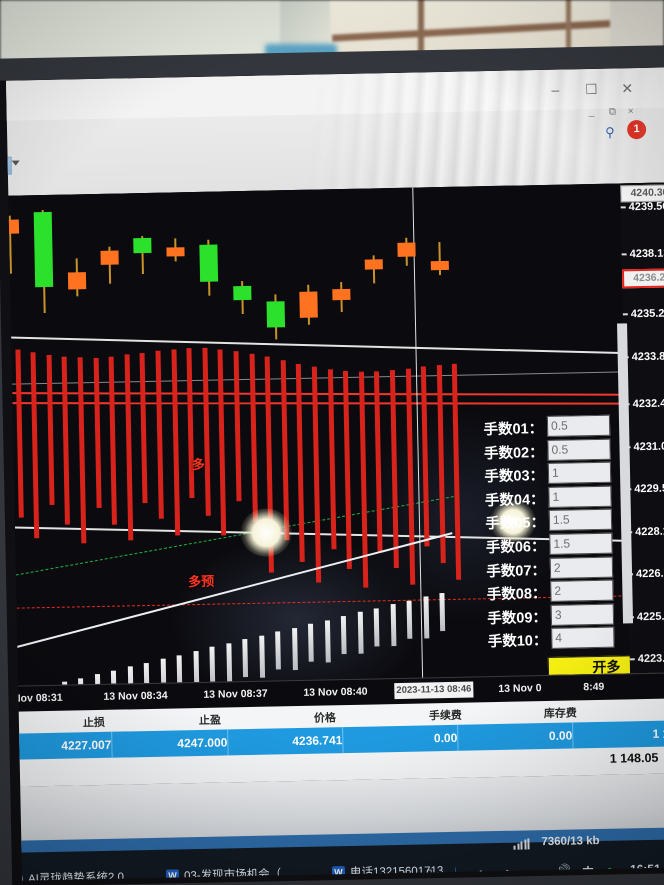 This screenshot has width=664, height=885. What do you see at coordinates (514, 500) in the screenshot?
I see `lot-size-label: 手数04：` at bounding box center [514, 500].